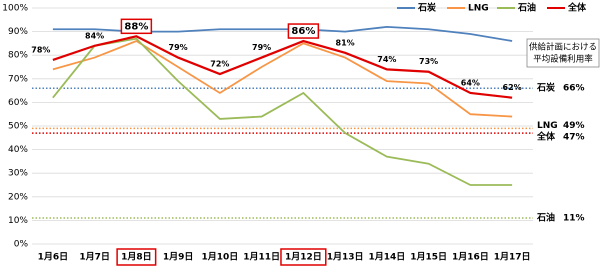  Describe the element at coordinates (426, 8) in the screenshot. I see `legend-label: 石炭` at that location.